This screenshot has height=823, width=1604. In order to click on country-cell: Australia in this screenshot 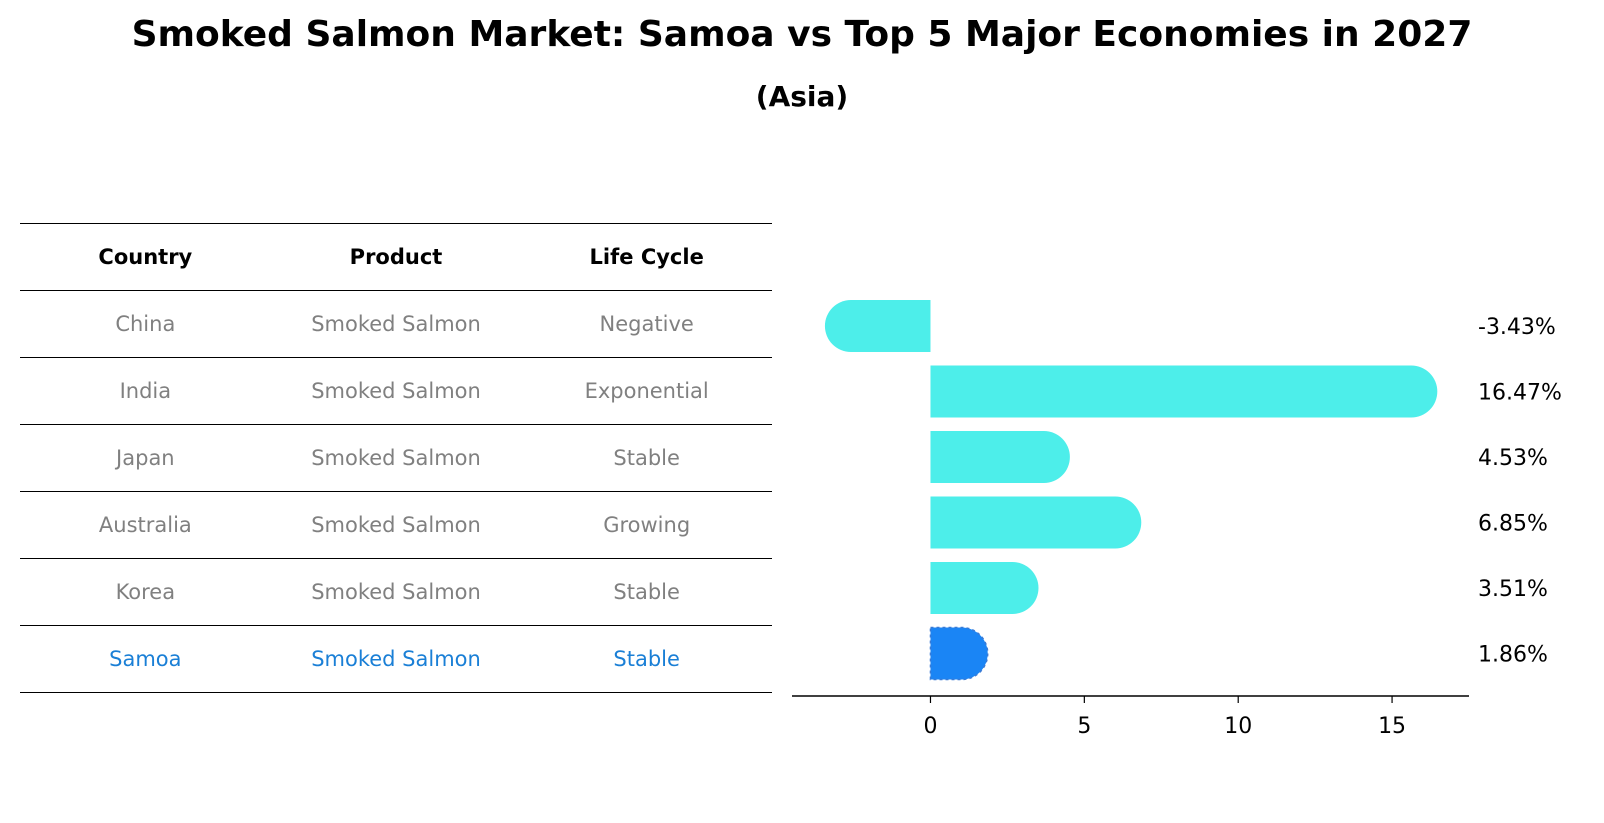, I will do `click(145, 525)`.